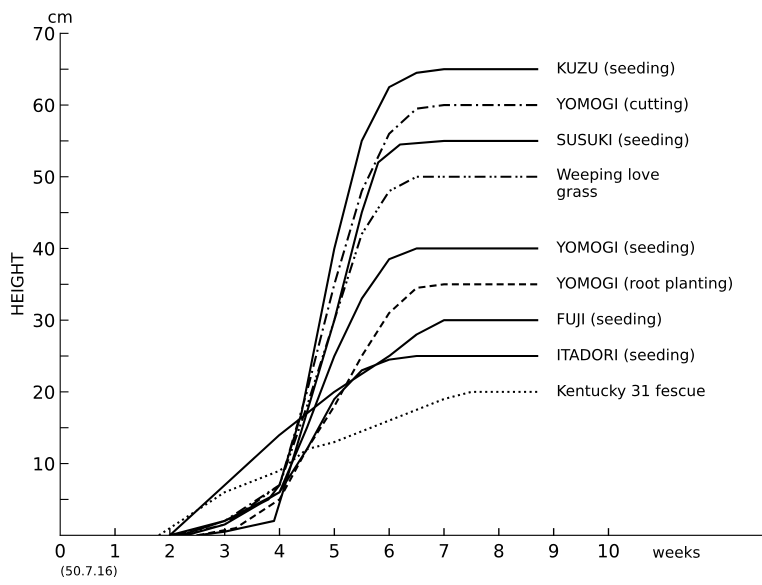  Describe the element at coordinates (44, 177) in the screenshot. I see `y-tick-label: 50` at that location.